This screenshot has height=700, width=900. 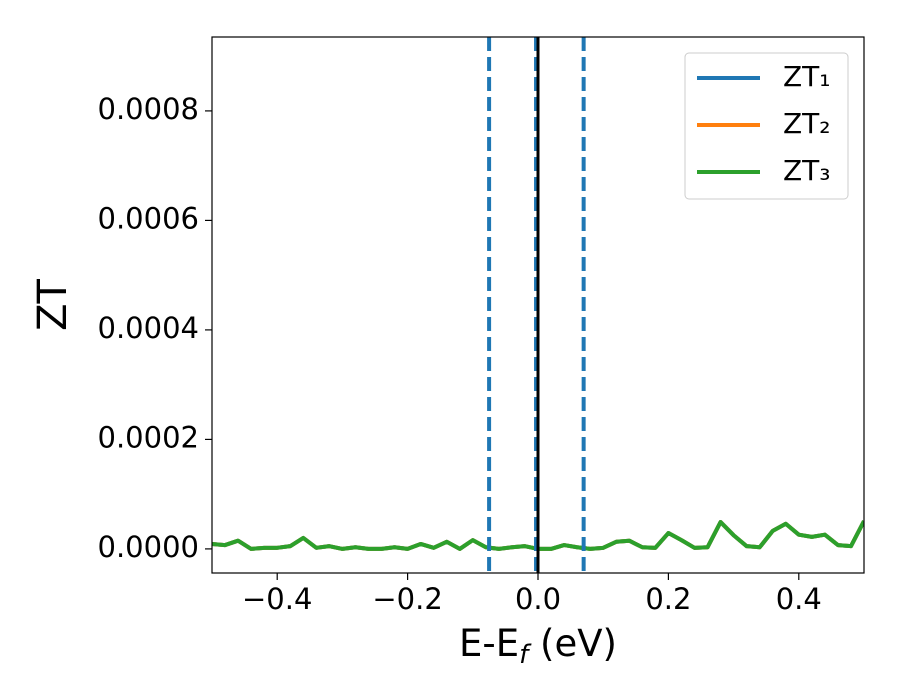 What do you see at coordinates (807, 123) in the screenshot?
I see `legend-label: ZT₂` at bounding box center [807, 123].